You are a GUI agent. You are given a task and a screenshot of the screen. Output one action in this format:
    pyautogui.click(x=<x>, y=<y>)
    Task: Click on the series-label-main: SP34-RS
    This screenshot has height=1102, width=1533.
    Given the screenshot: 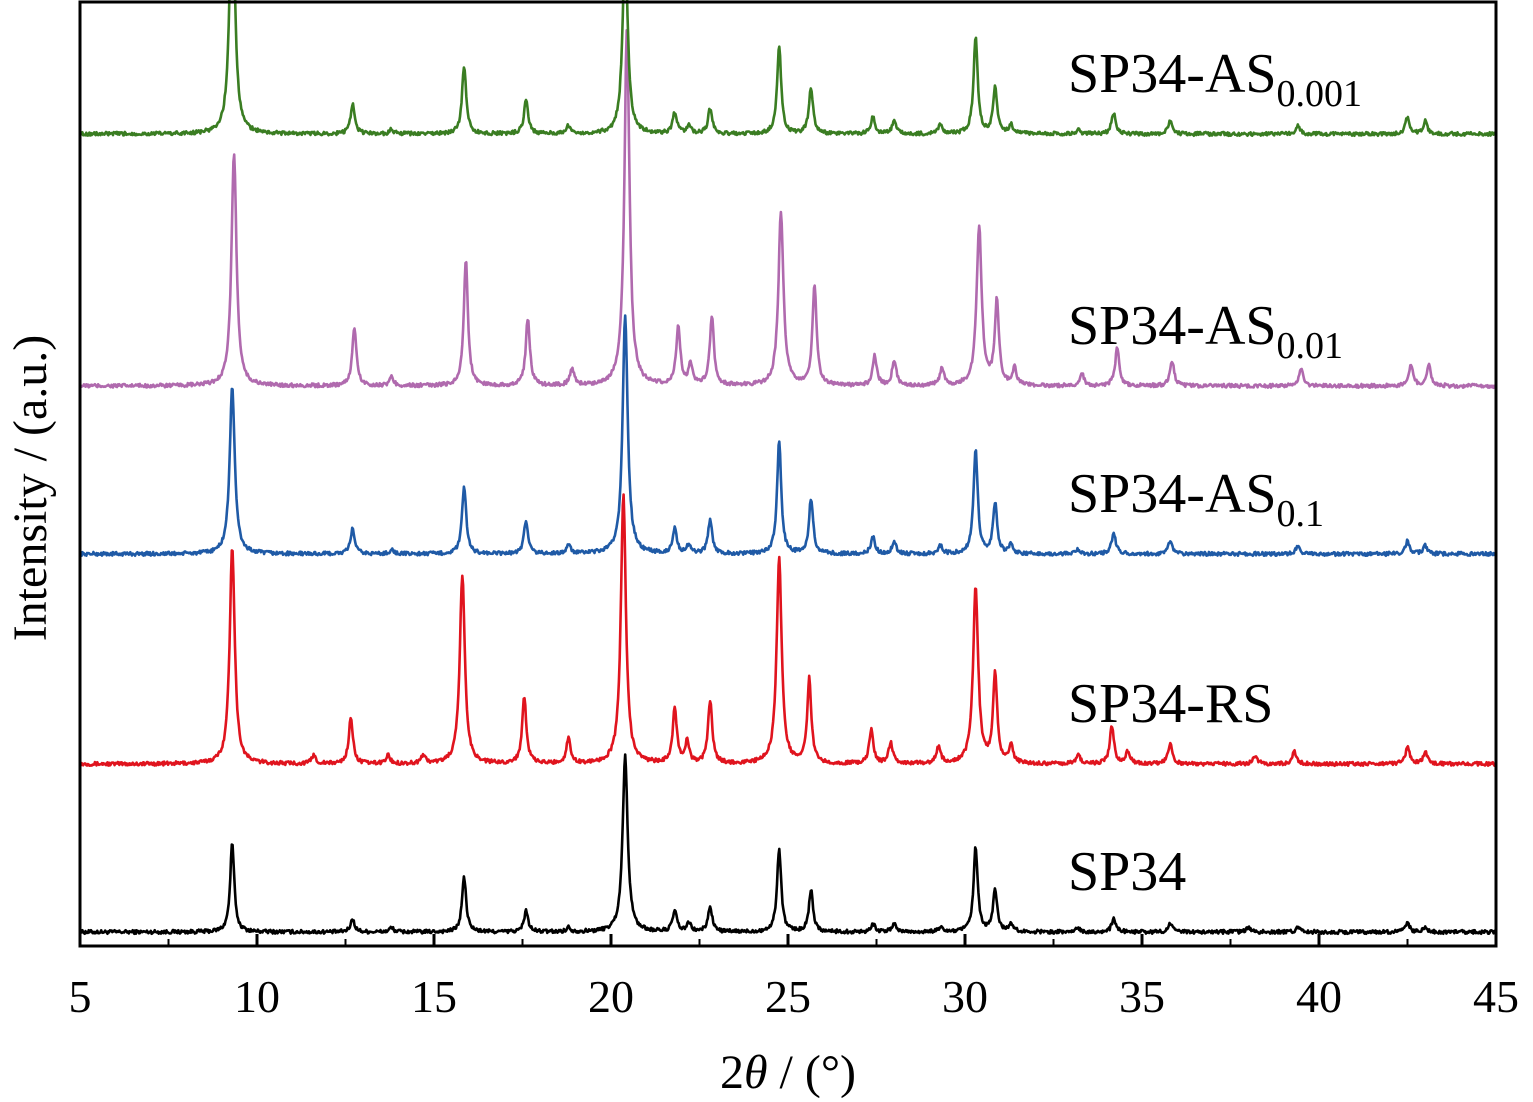 What is the action you would take?
    pyautogui.click(x=1170, y=704)
    